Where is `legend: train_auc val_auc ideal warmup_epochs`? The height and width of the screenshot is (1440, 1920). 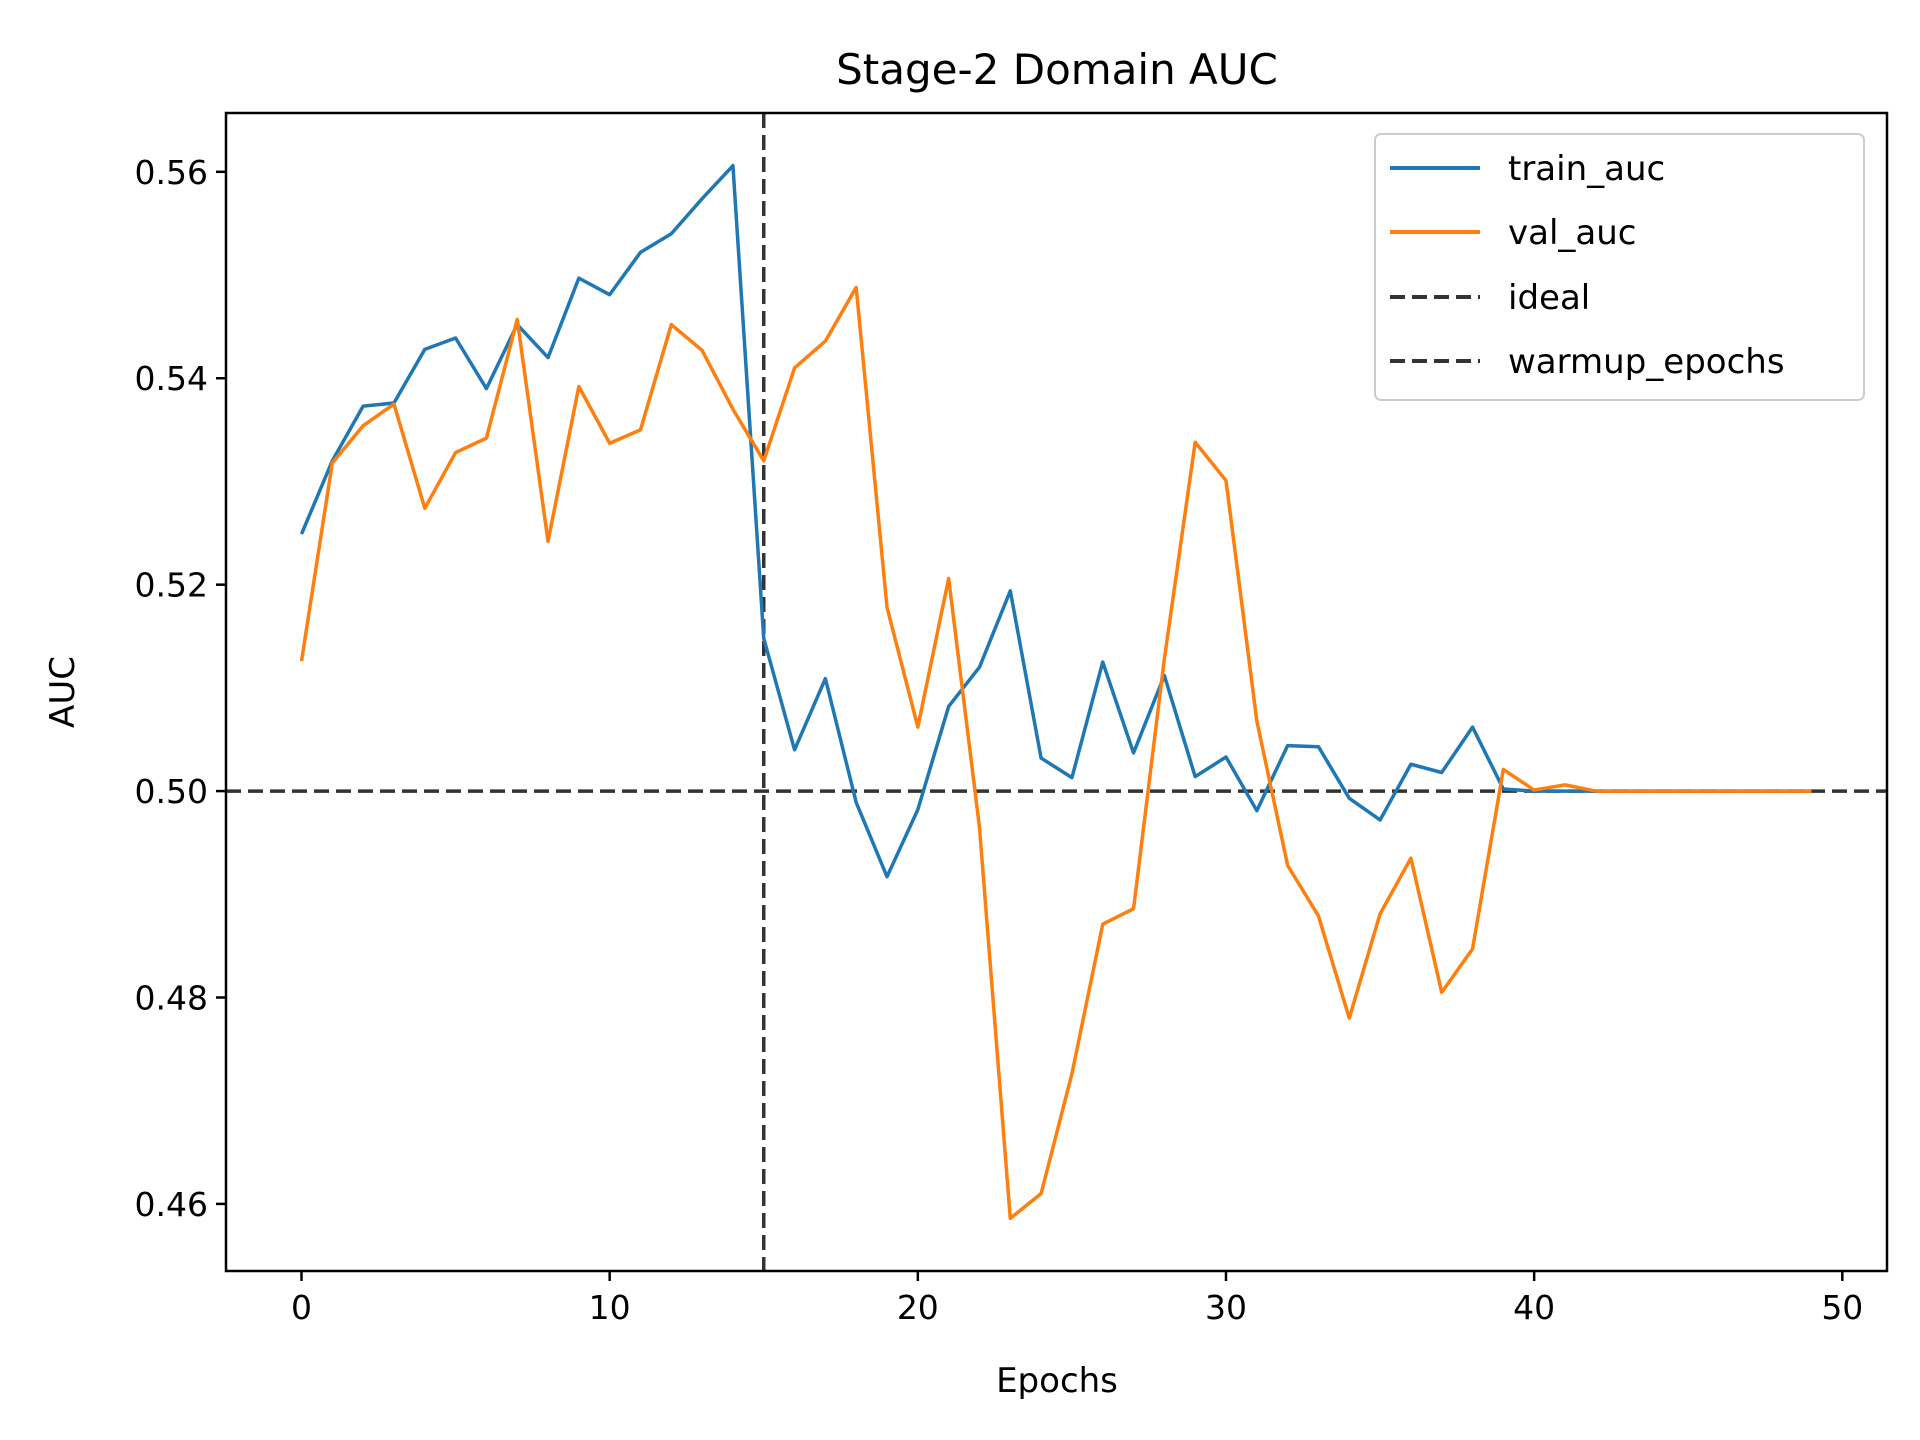
legend: train_auc val_auc ideal warmup_epochs is located at coordinates (1619, 267).